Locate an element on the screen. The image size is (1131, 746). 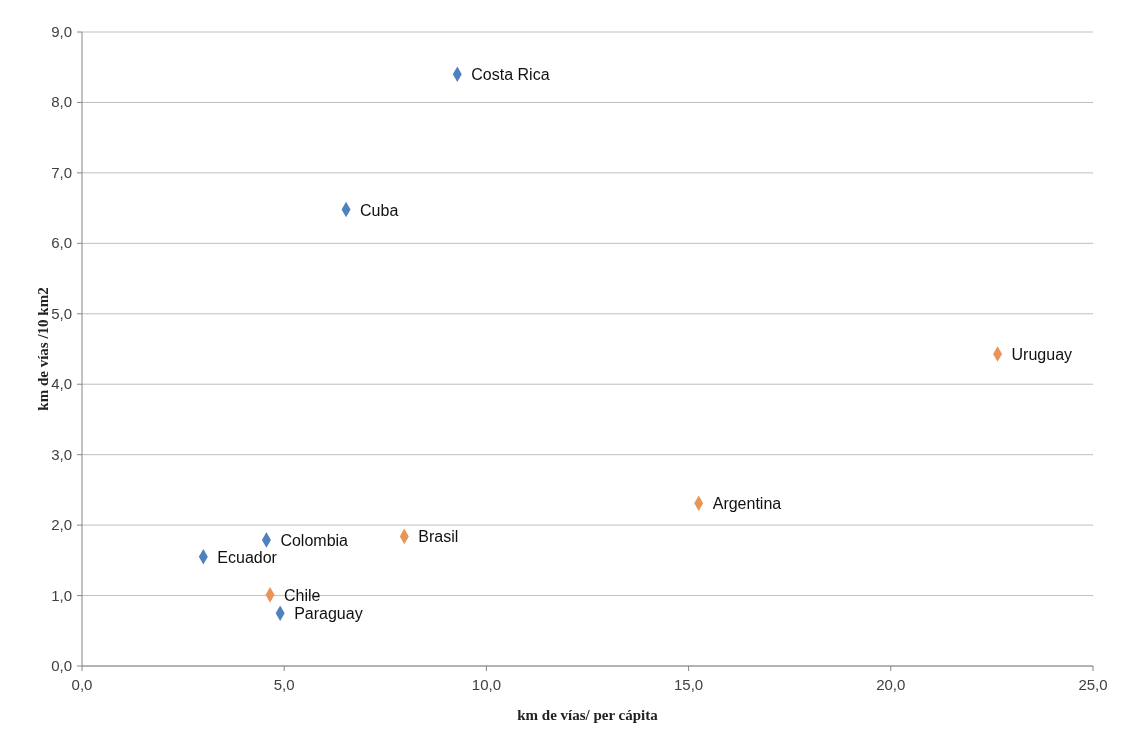
annotation: Uruguay is located at coordinates (1042, 354).